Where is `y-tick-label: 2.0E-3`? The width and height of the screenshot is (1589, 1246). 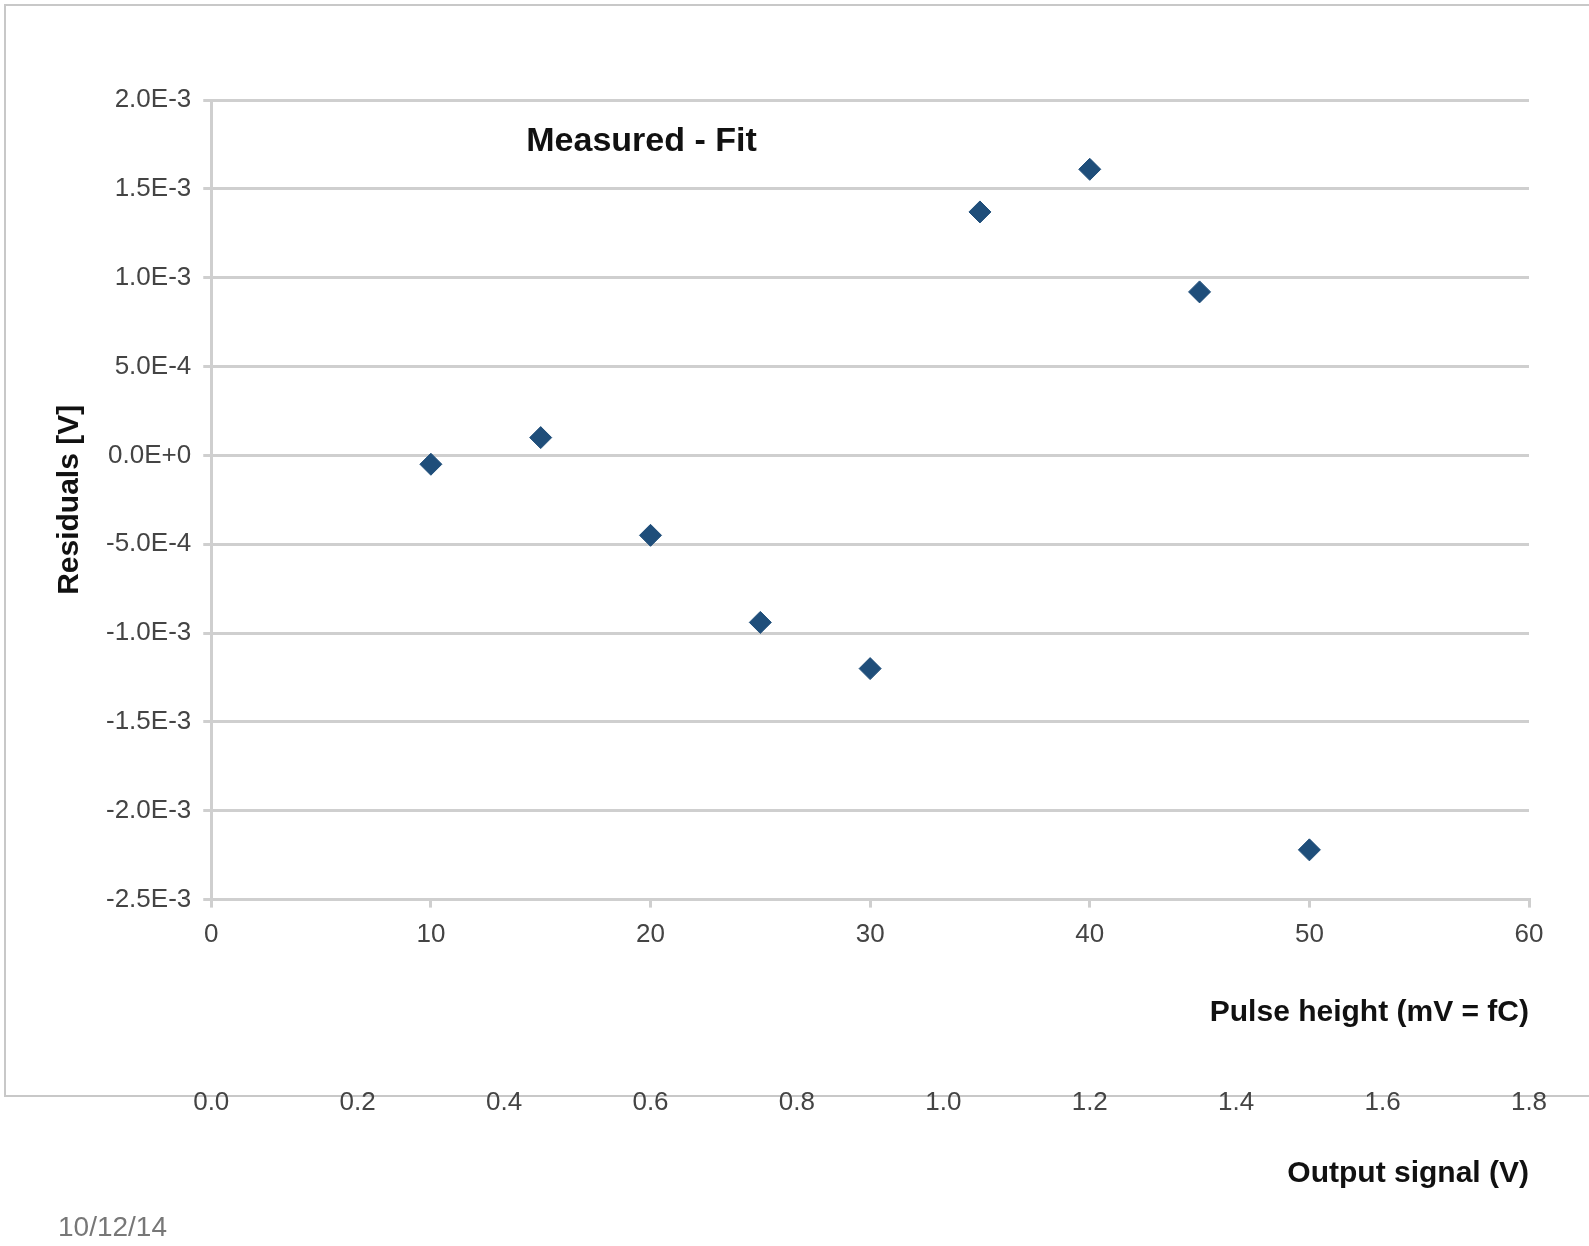 y-tick-label: 2.0E-3 is located at coordinates (153, 98).